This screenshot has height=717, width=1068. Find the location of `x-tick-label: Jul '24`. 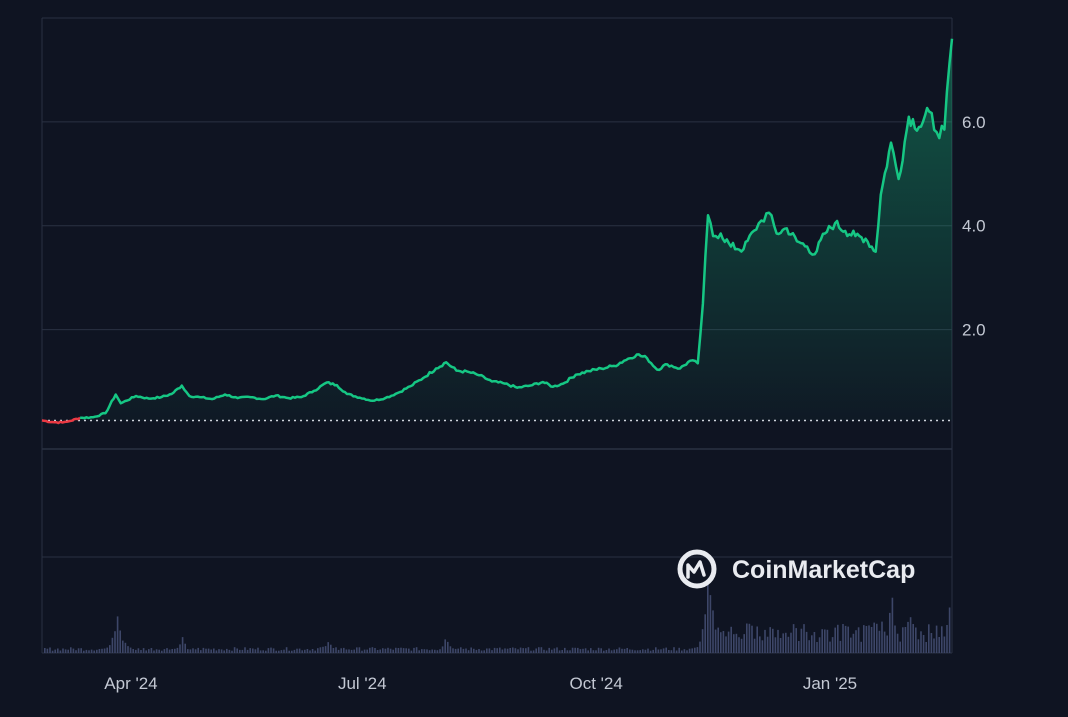

x-tick-label: Jul '24 is located at coordinates (362, 683).